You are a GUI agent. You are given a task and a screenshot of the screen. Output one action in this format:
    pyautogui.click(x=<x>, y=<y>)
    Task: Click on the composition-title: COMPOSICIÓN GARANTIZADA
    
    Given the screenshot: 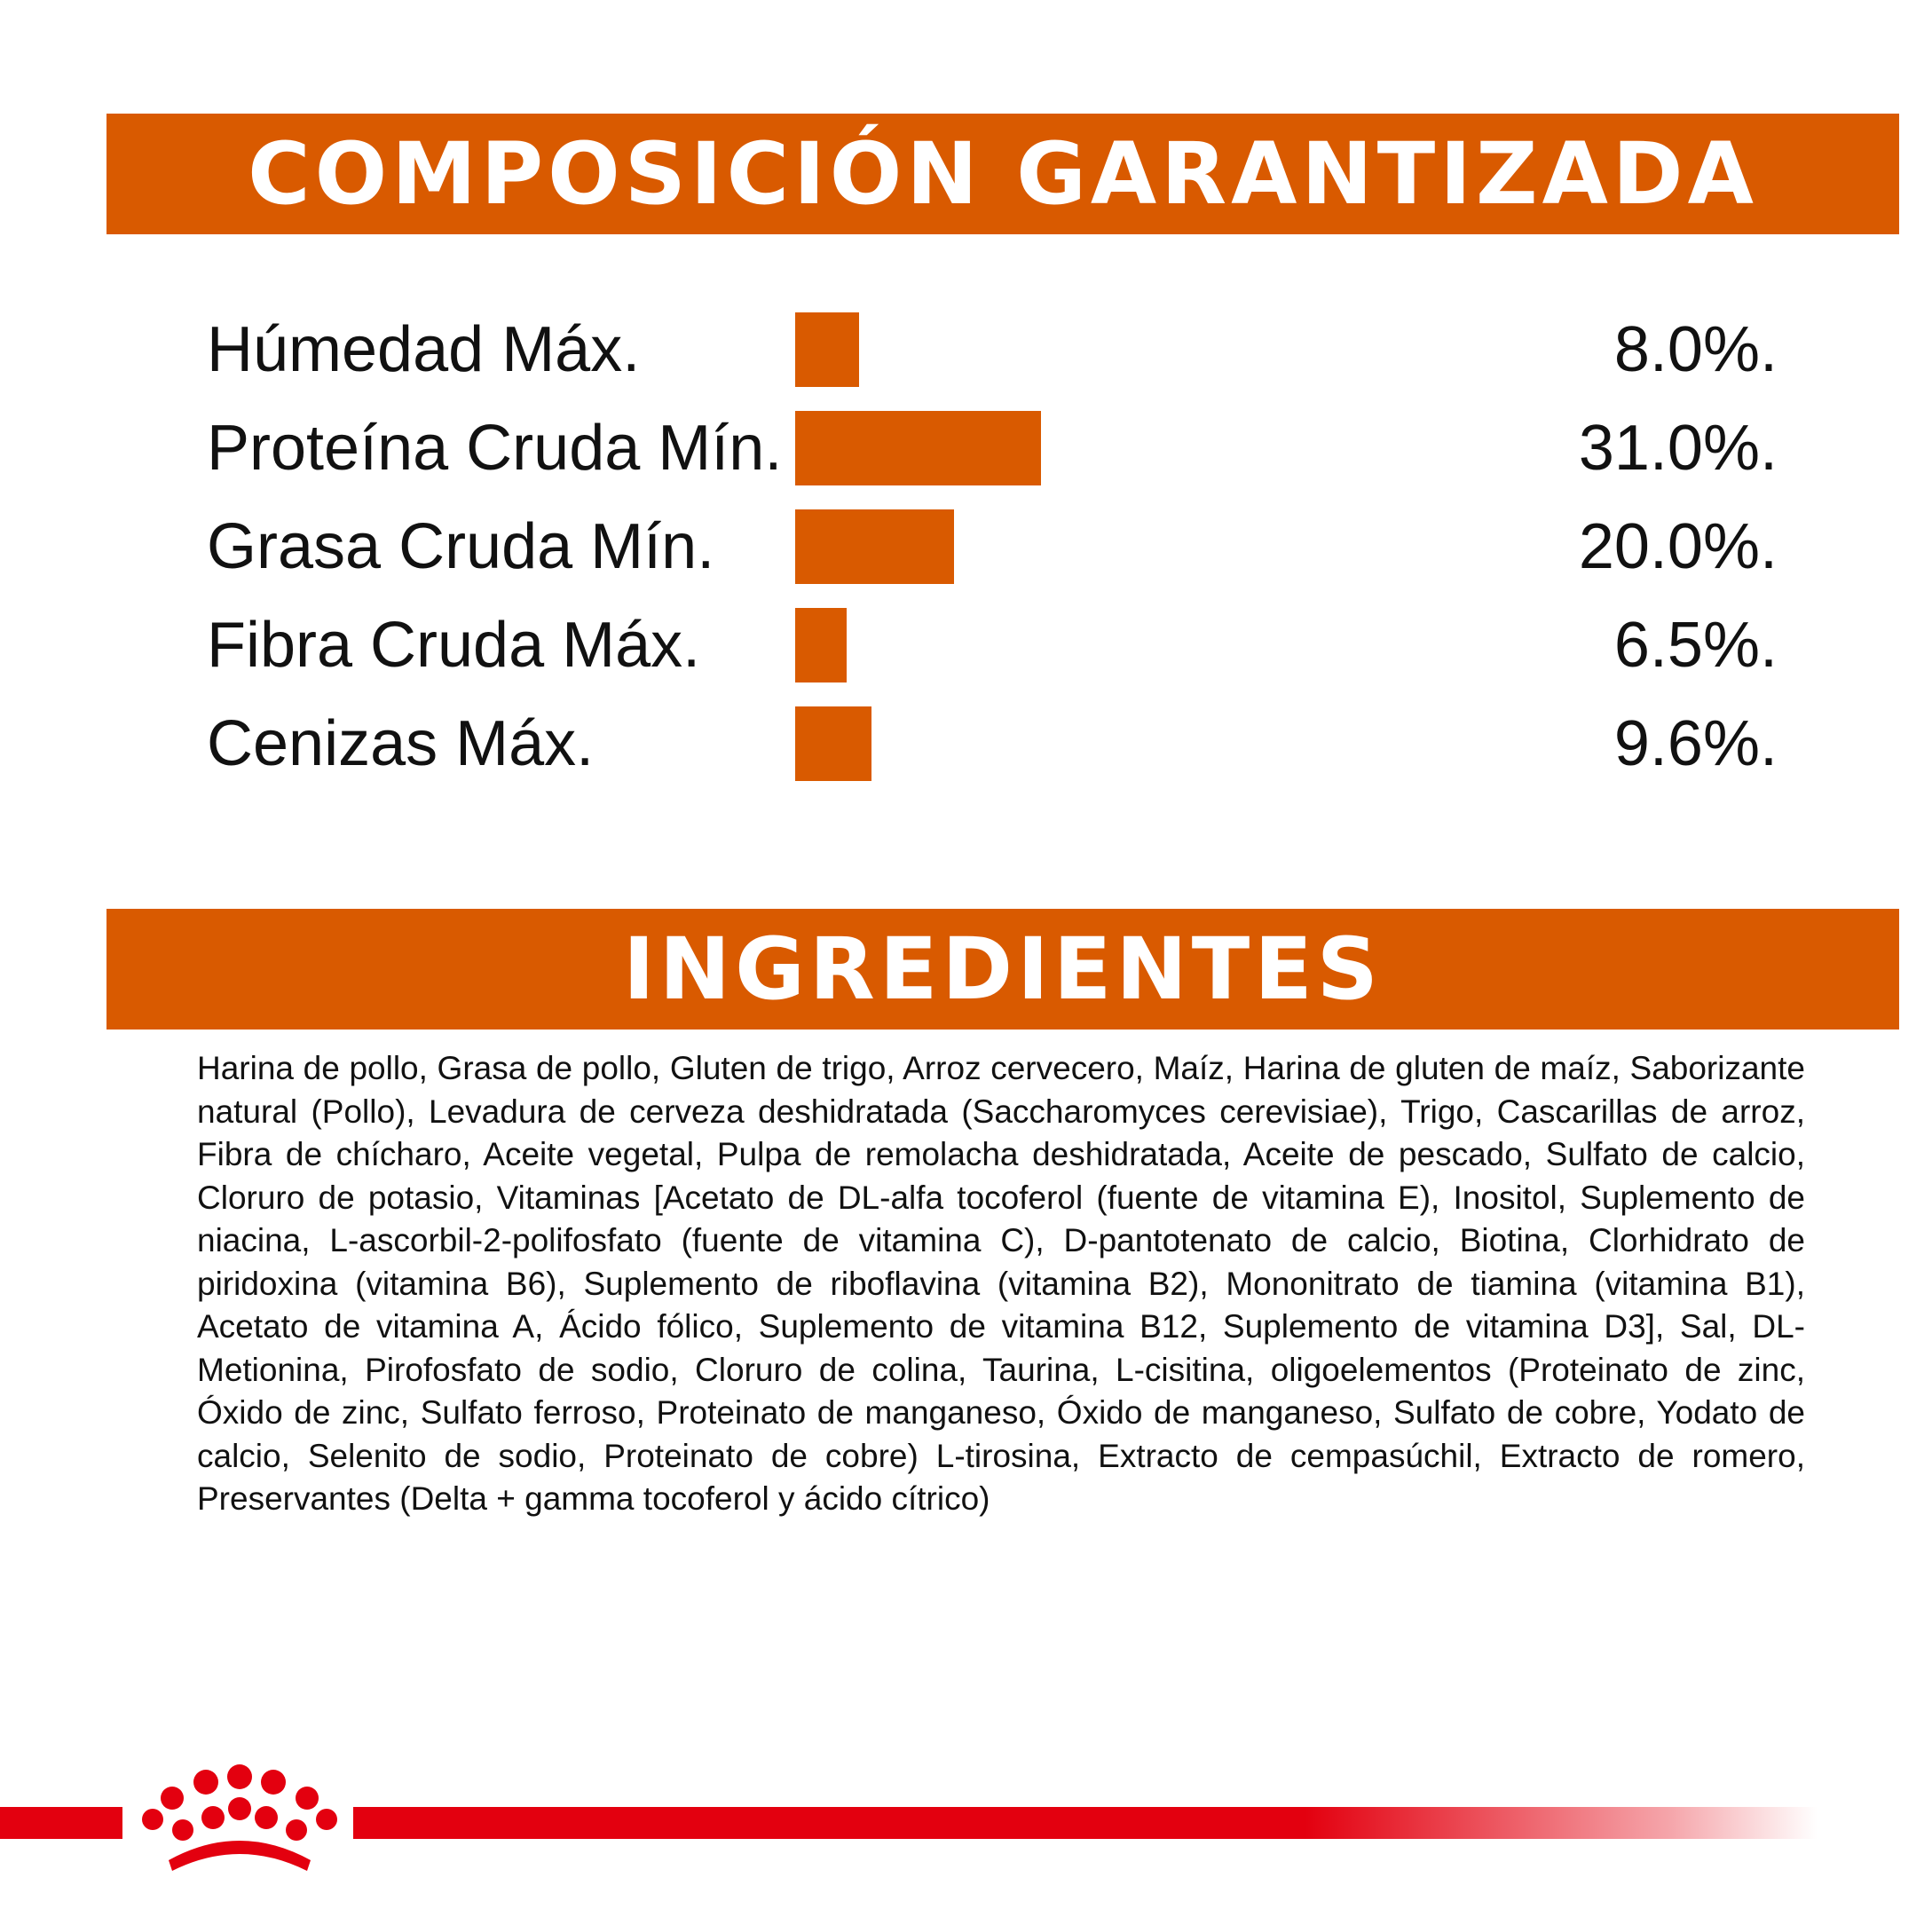 What is the action you would take?
    pyautogui.click(x=1003, y=174)
    